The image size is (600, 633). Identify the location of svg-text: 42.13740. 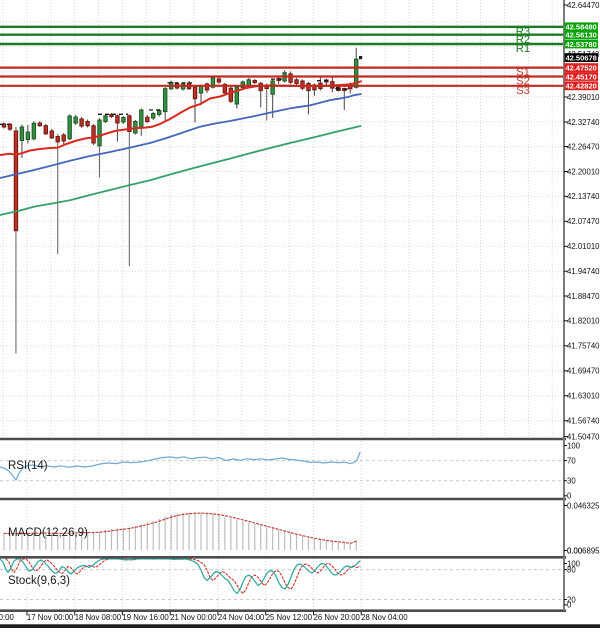
(583, 196).